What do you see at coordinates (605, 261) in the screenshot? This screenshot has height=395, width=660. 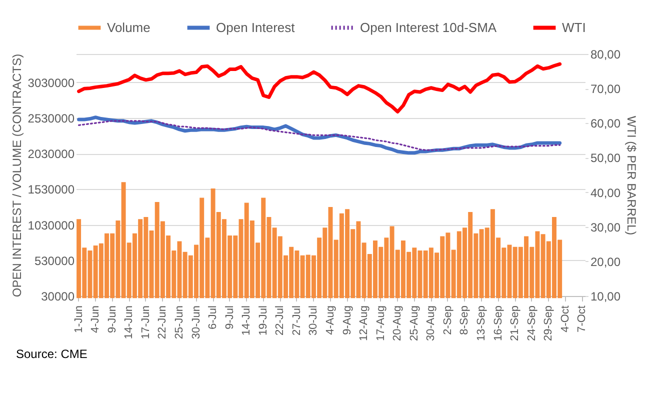 I see `y2-tick-label: 20,00` at bounding box center [605, 261].